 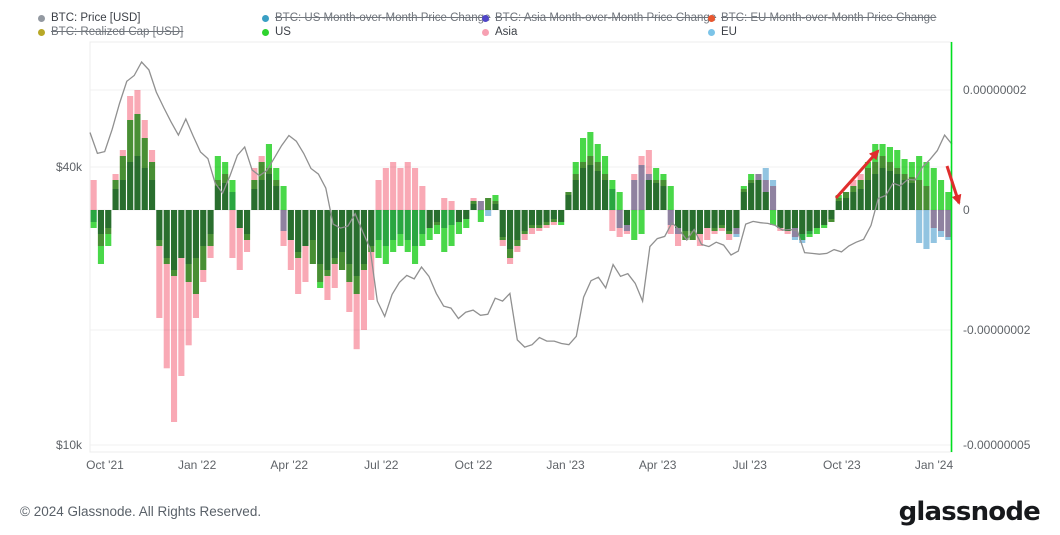 What do you see at coordinates (105, 465) in the screenshot?
I see `x-tick: Oct '21` at bounding box center [105, 465].